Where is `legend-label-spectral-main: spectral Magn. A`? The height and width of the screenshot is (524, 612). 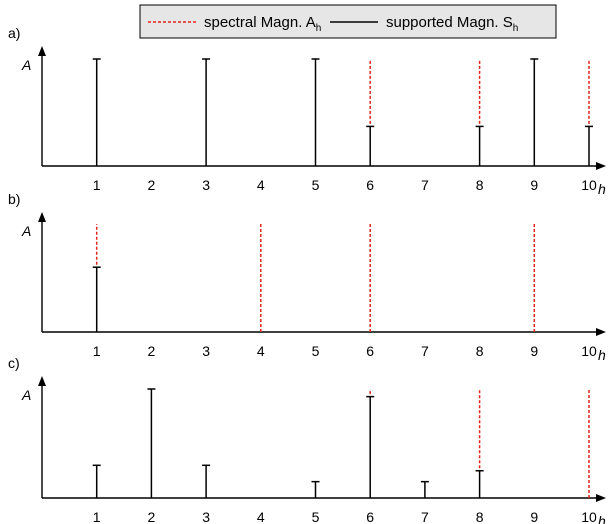
legend-label-spectral-main: spectral Magn. A is located at coordinates (260, 22).